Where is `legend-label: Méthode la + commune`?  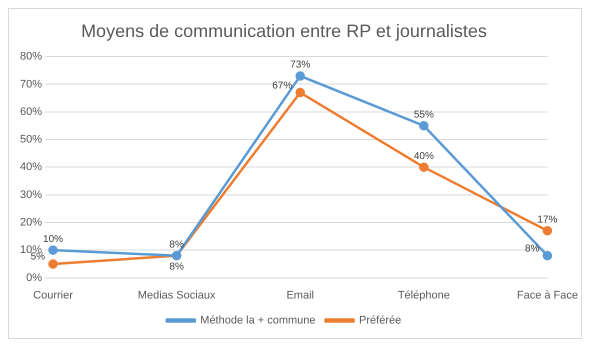
legend-label: Méthode la + commune is located at coordinates (258, 320).